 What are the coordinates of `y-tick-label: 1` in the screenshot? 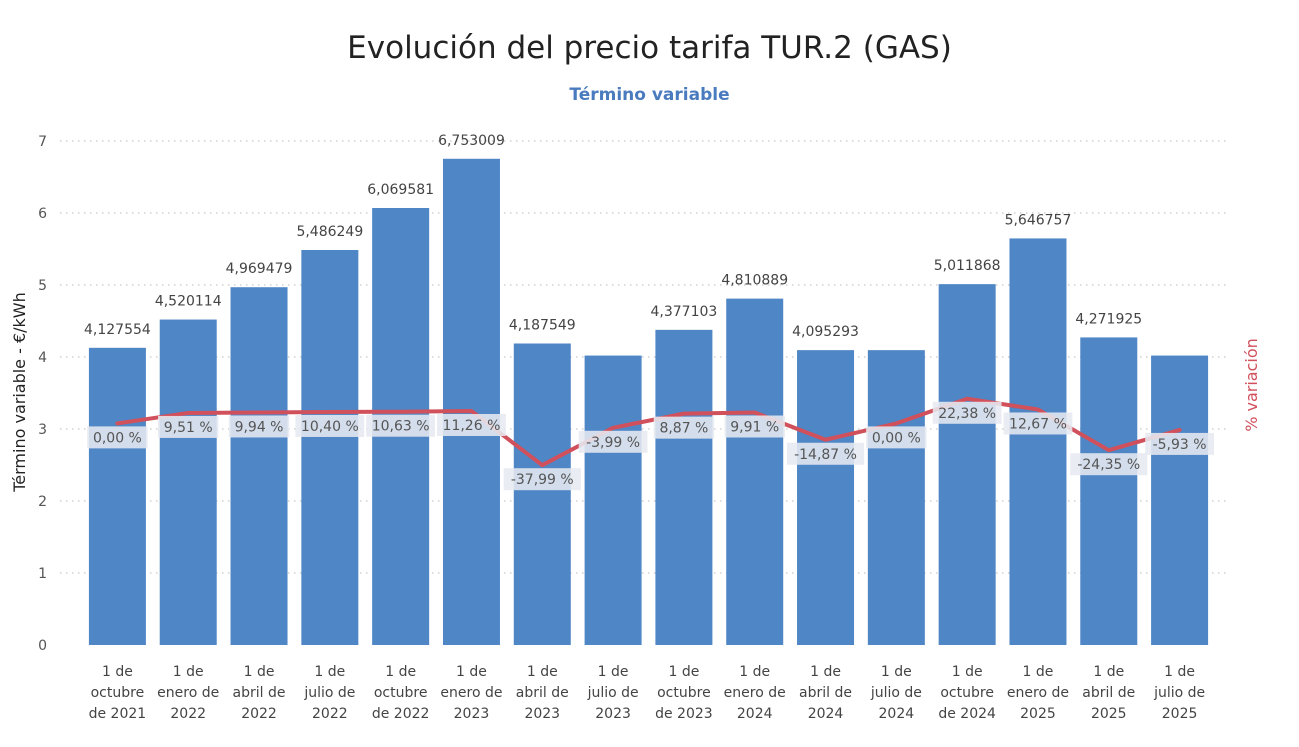 It's located at (42, 574).